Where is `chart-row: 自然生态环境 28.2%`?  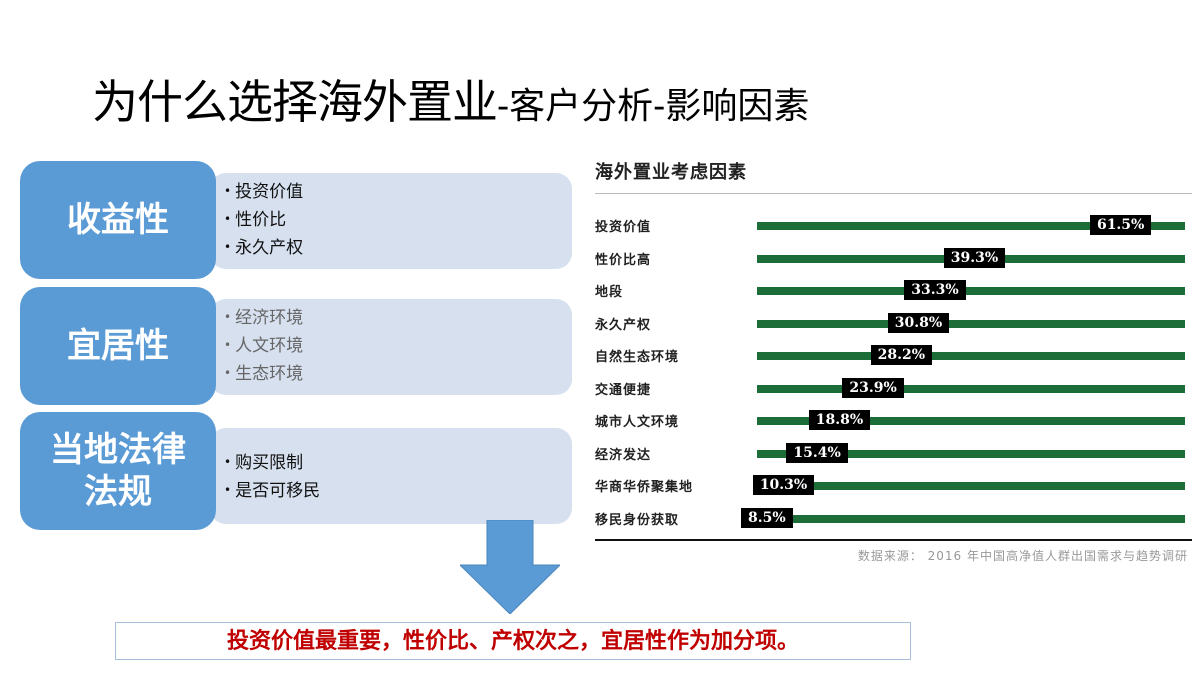 chart-row: 自然生态环境 28.2% is located at coordinates (893, 355).